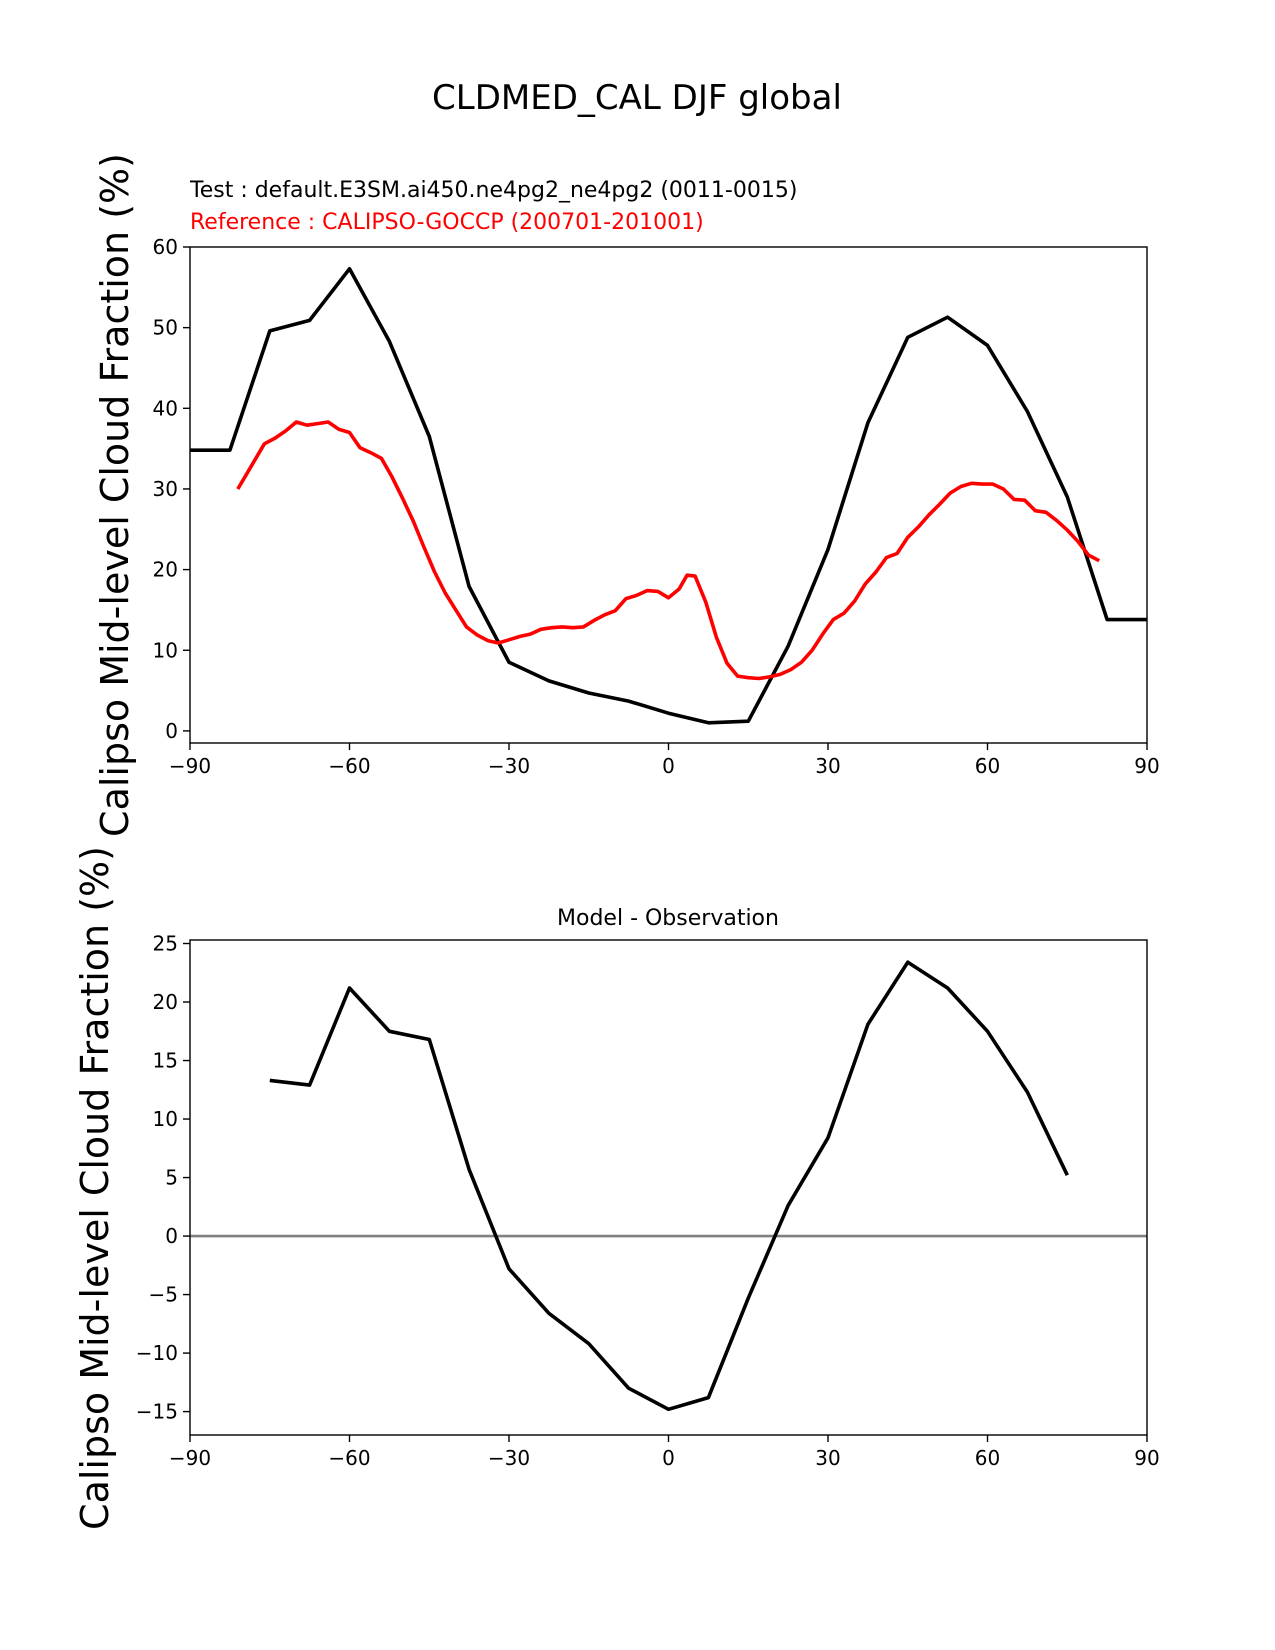  I want to click on bottom-panel-y-tick-label: 0, so click(171, 1236).